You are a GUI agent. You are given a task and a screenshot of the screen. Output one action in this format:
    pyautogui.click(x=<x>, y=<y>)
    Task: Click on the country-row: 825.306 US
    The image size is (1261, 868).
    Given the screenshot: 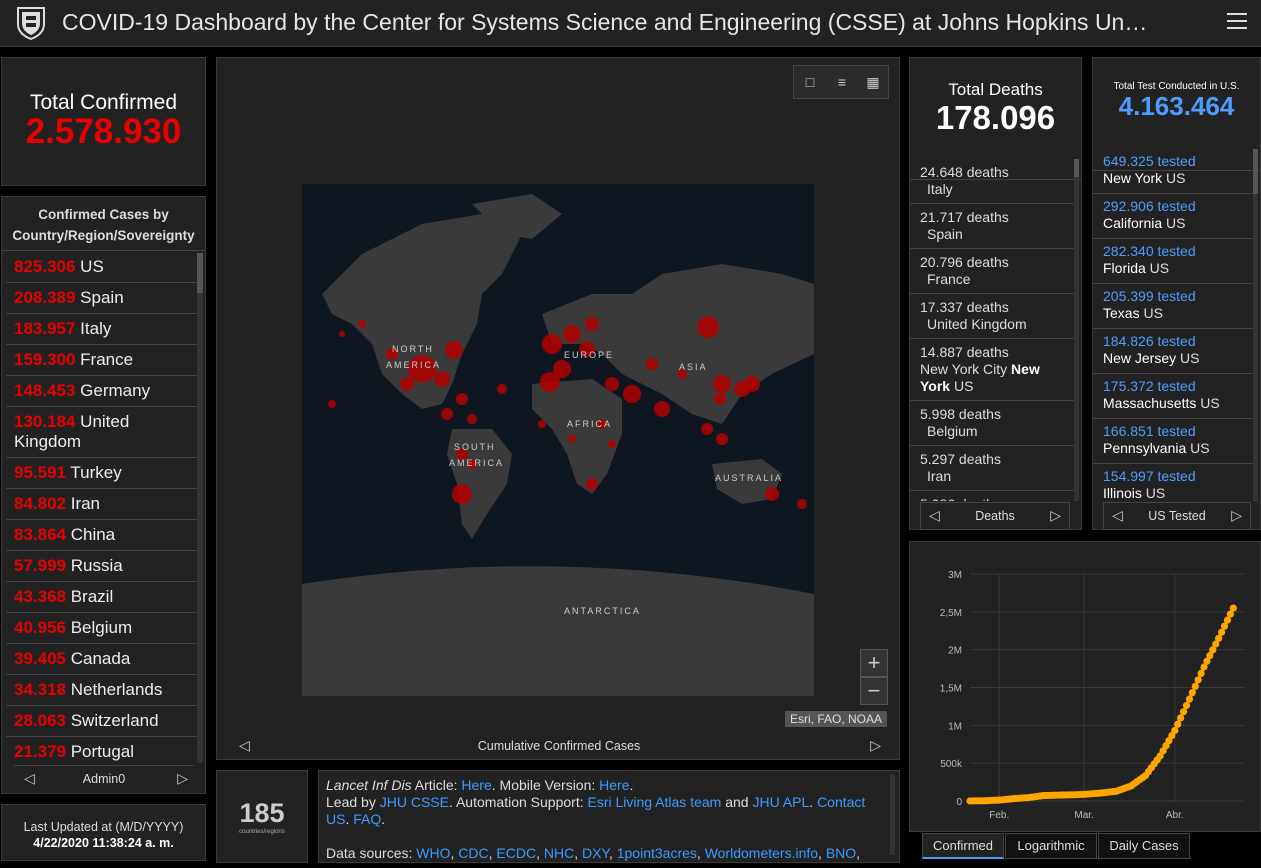 What is the action you would take?
    pyautogui.click(x=103, y=267)
    